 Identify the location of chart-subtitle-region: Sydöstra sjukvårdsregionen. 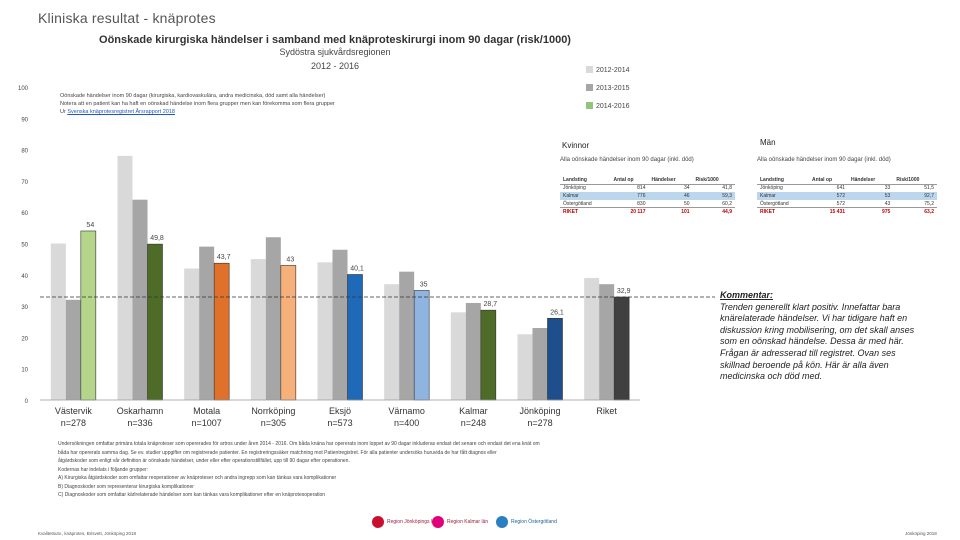
(334, 52).